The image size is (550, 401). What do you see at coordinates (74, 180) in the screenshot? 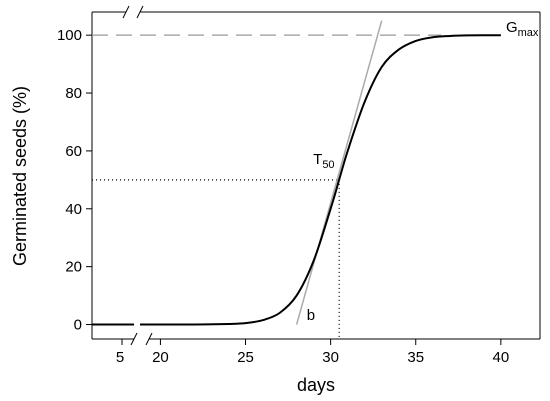
I see `y-axis-ticks: 0 20 40 60 80 100` at bounding box center [74, 180].